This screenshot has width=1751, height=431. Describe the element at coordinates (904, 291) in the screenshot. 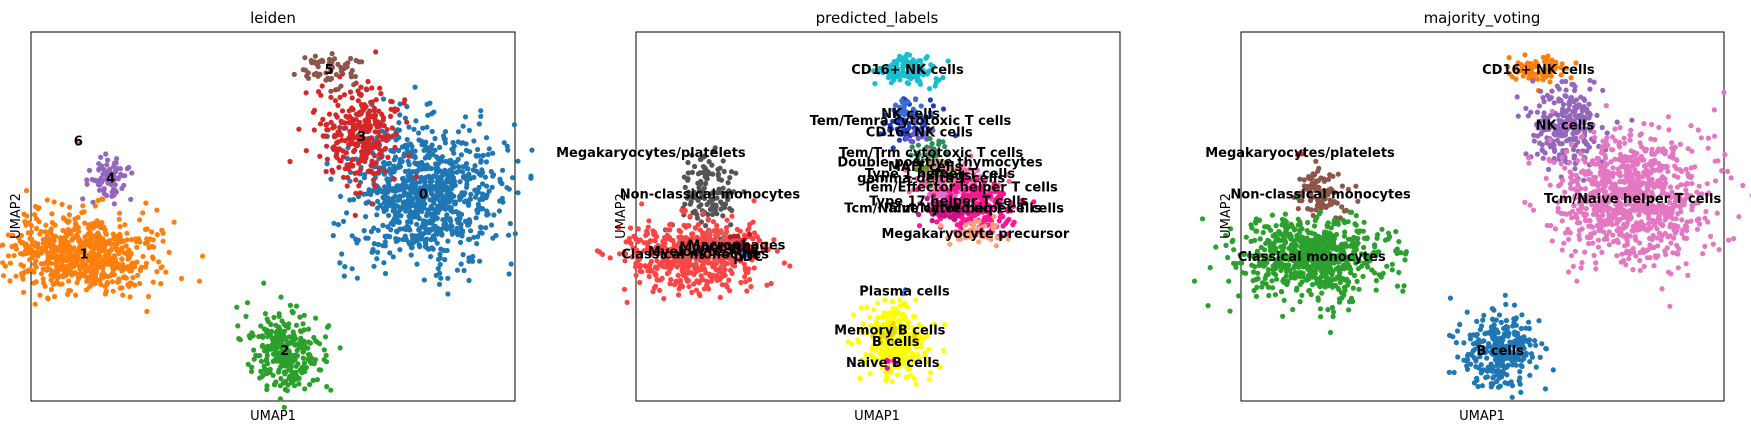

I see `cluster-label-plasma-cells: Plasma cells` at that location.